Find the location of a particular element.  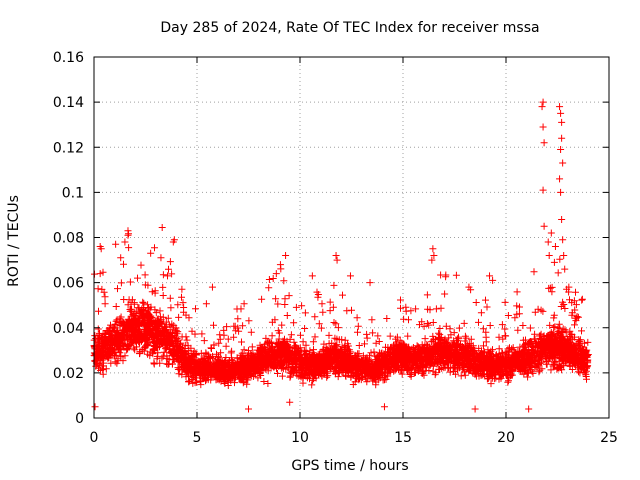

y-tick-label: 0.04 is located at coordinates (68, 329).